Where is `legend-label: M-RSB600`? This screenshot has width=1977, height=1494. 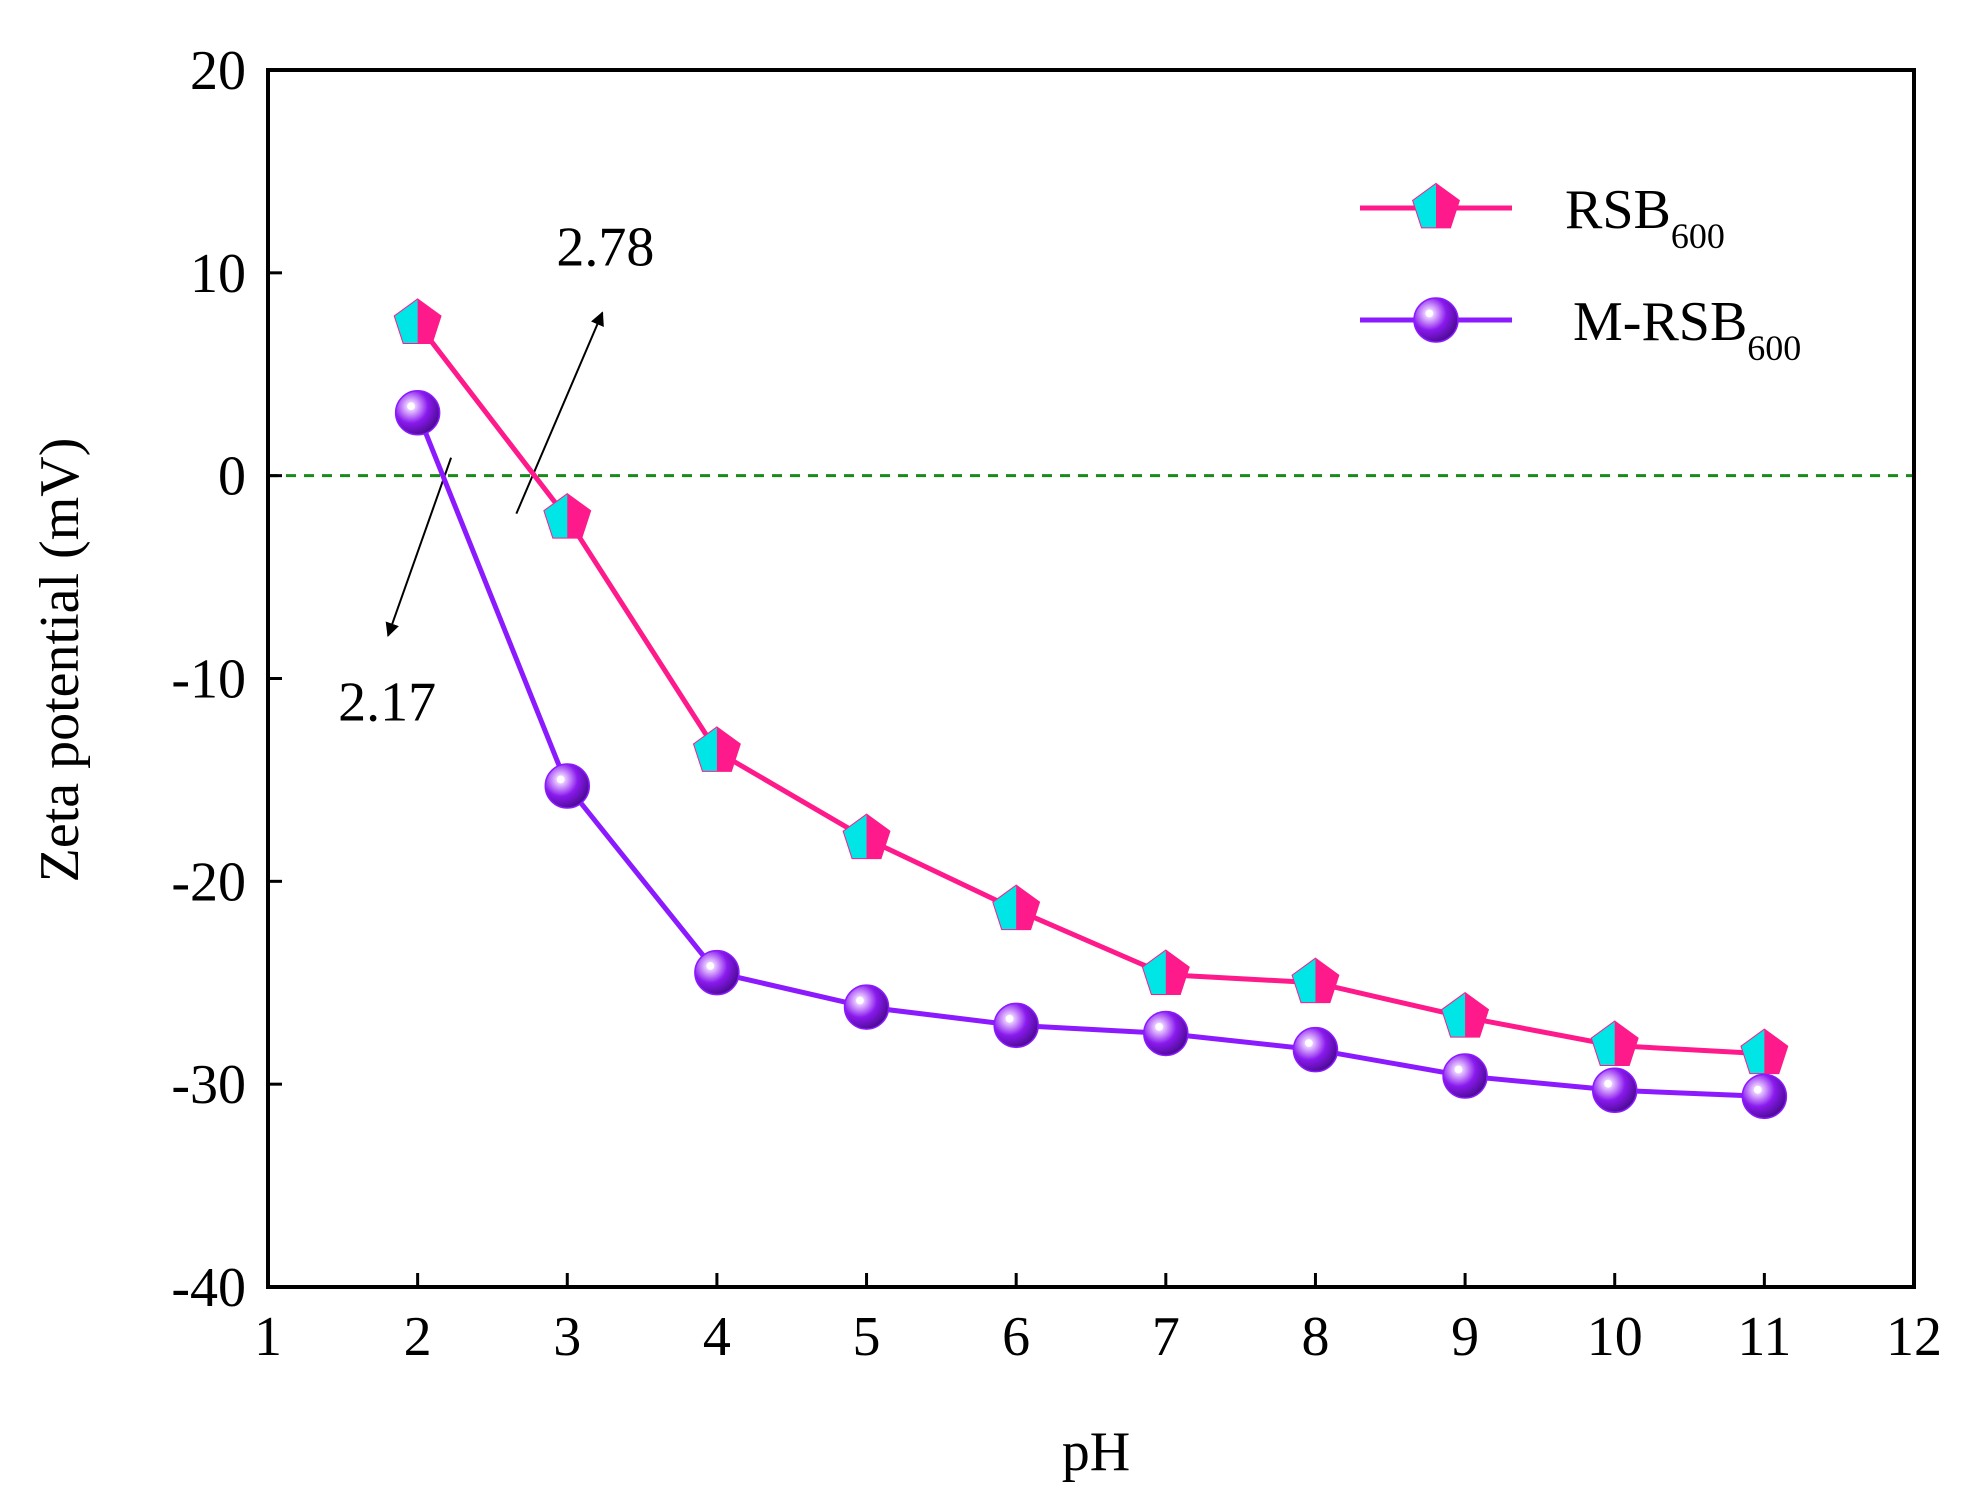 legend-label: M-RSB600 is located at coordinates (1687, 329).